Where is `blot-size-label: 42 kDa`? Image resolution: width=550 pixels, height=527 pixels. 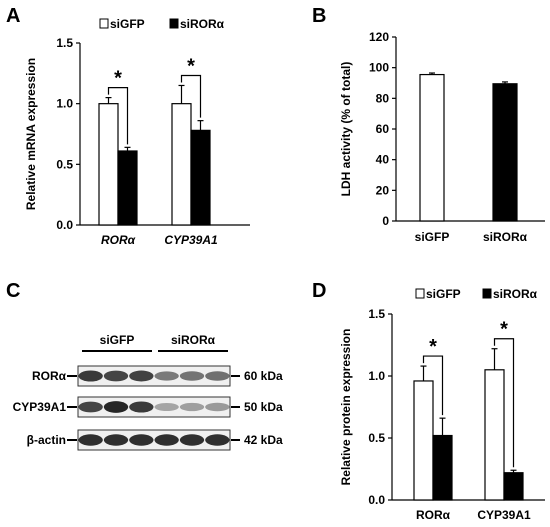
blot-size-label: 42 kDa is located at coordinates (263, 440).